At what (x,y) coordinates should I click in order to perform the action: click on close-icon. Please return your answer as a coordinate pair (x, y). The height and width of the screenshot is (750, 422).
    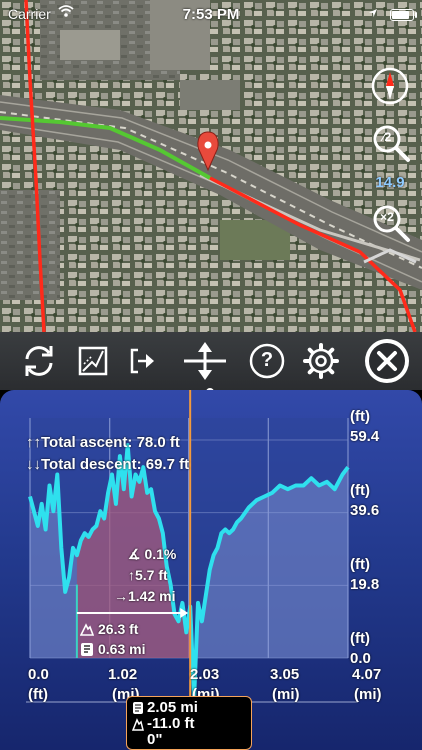
    Looking at the image, I should click on (387, 361).